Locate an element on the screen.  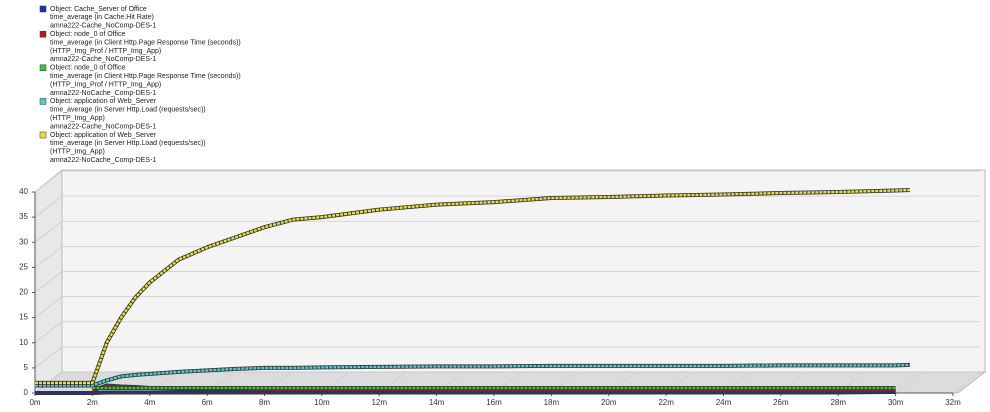
y-tick-label: 30 is located at coordinates (23, 241).